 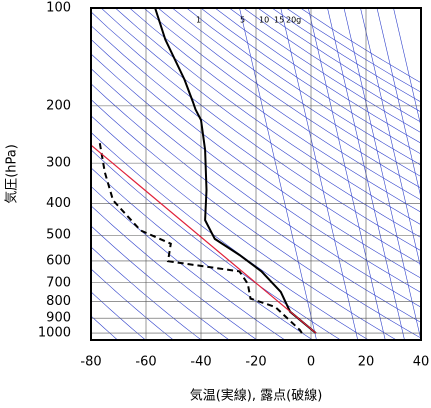 What do you see at coordinates (256, 396) in the screenshot?
I see `x-axis-label: 気温(実線), 露点(破線)` at bounding box center [256, 396].